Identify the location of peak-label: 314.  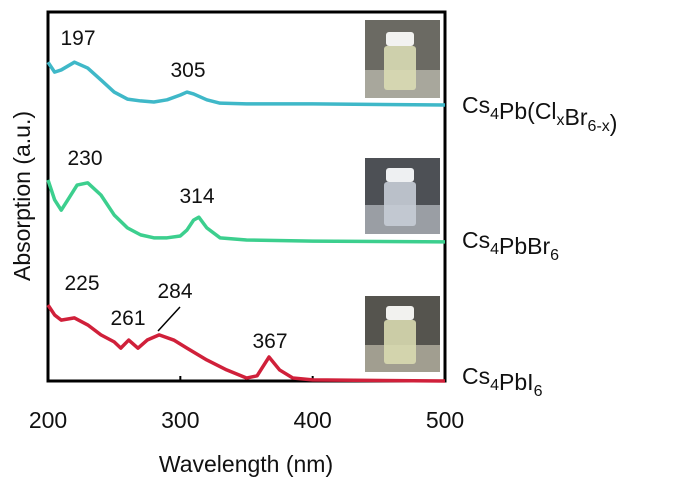
(196, 196).